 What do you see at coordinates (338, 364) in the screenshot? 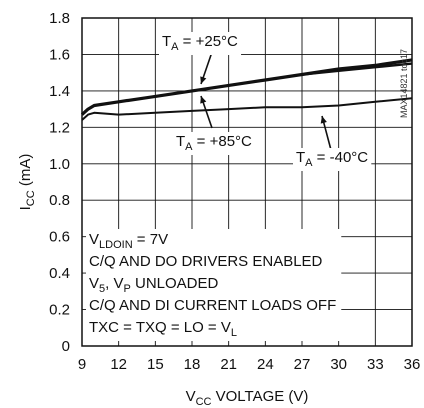
I see `x-tick-label: 30` at bounding box center [338, 364].